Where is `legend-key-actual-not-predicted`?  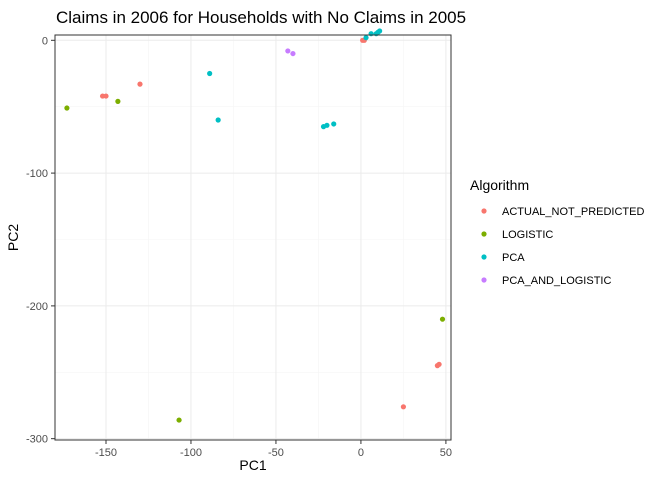
legend-key-actual-not-predicted is located at coordinates (484, 211).